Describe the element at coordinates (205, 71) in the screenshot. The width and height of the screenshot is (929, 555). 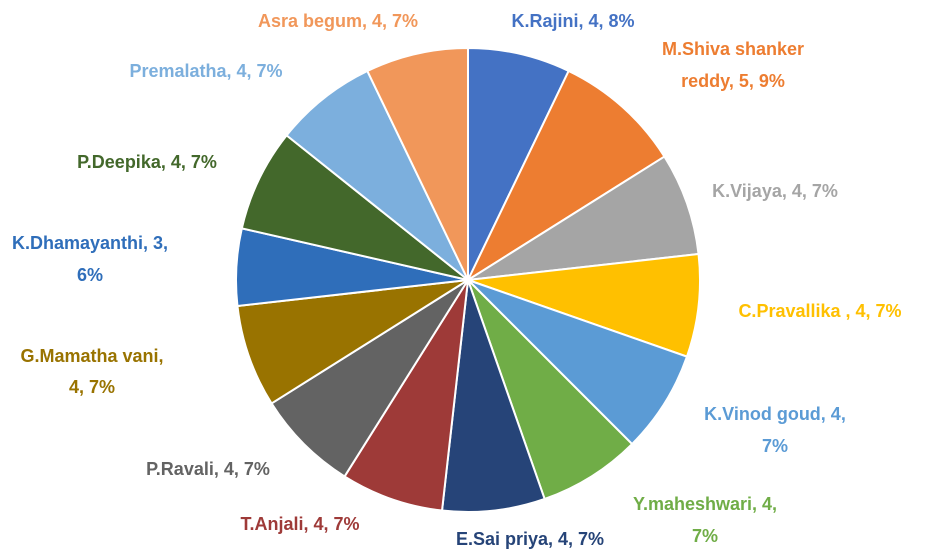
I see `data-label: Premalatha, 4, 7%` at that location.